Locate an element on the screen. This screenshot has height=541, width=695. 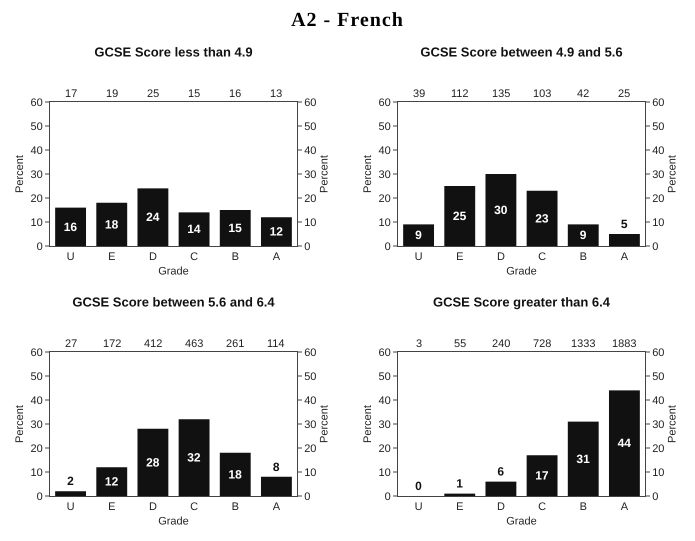
data-label: 6 is located at coordinates (500, 471).